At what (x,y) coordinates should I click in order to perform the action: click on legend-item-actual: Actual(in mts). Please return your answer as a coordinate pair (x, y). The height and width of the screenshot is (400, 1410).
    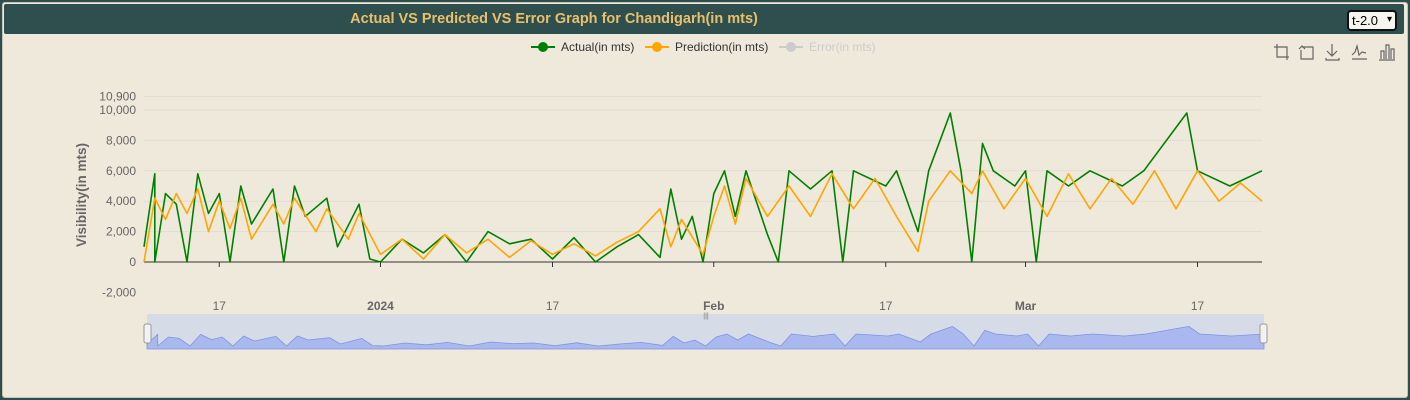
    Looking at the image, I should click on (582, 47).